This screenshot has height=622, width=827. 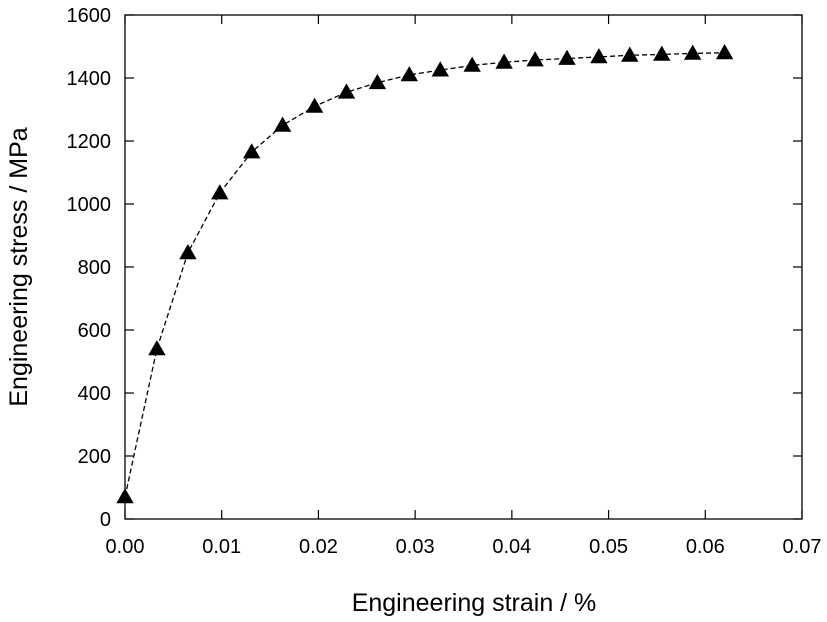 I want to click on x-tick-label: 0.04, so click(x=511, y=547).